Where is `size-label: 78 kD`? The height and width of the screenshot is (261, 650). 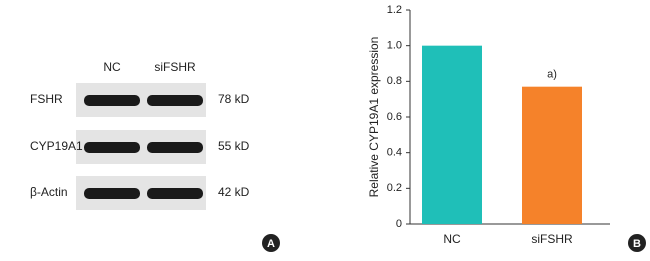 size-label: 78 kD is located at coordinates (234, 99).